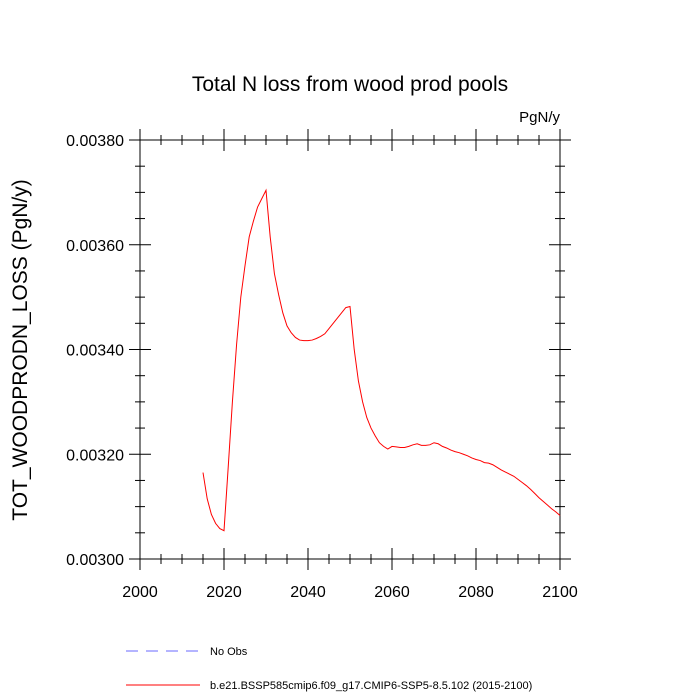 The height and width of the screenshot is (700, 700). I want to click on x-tick-label: 2100, so click(560, 592).